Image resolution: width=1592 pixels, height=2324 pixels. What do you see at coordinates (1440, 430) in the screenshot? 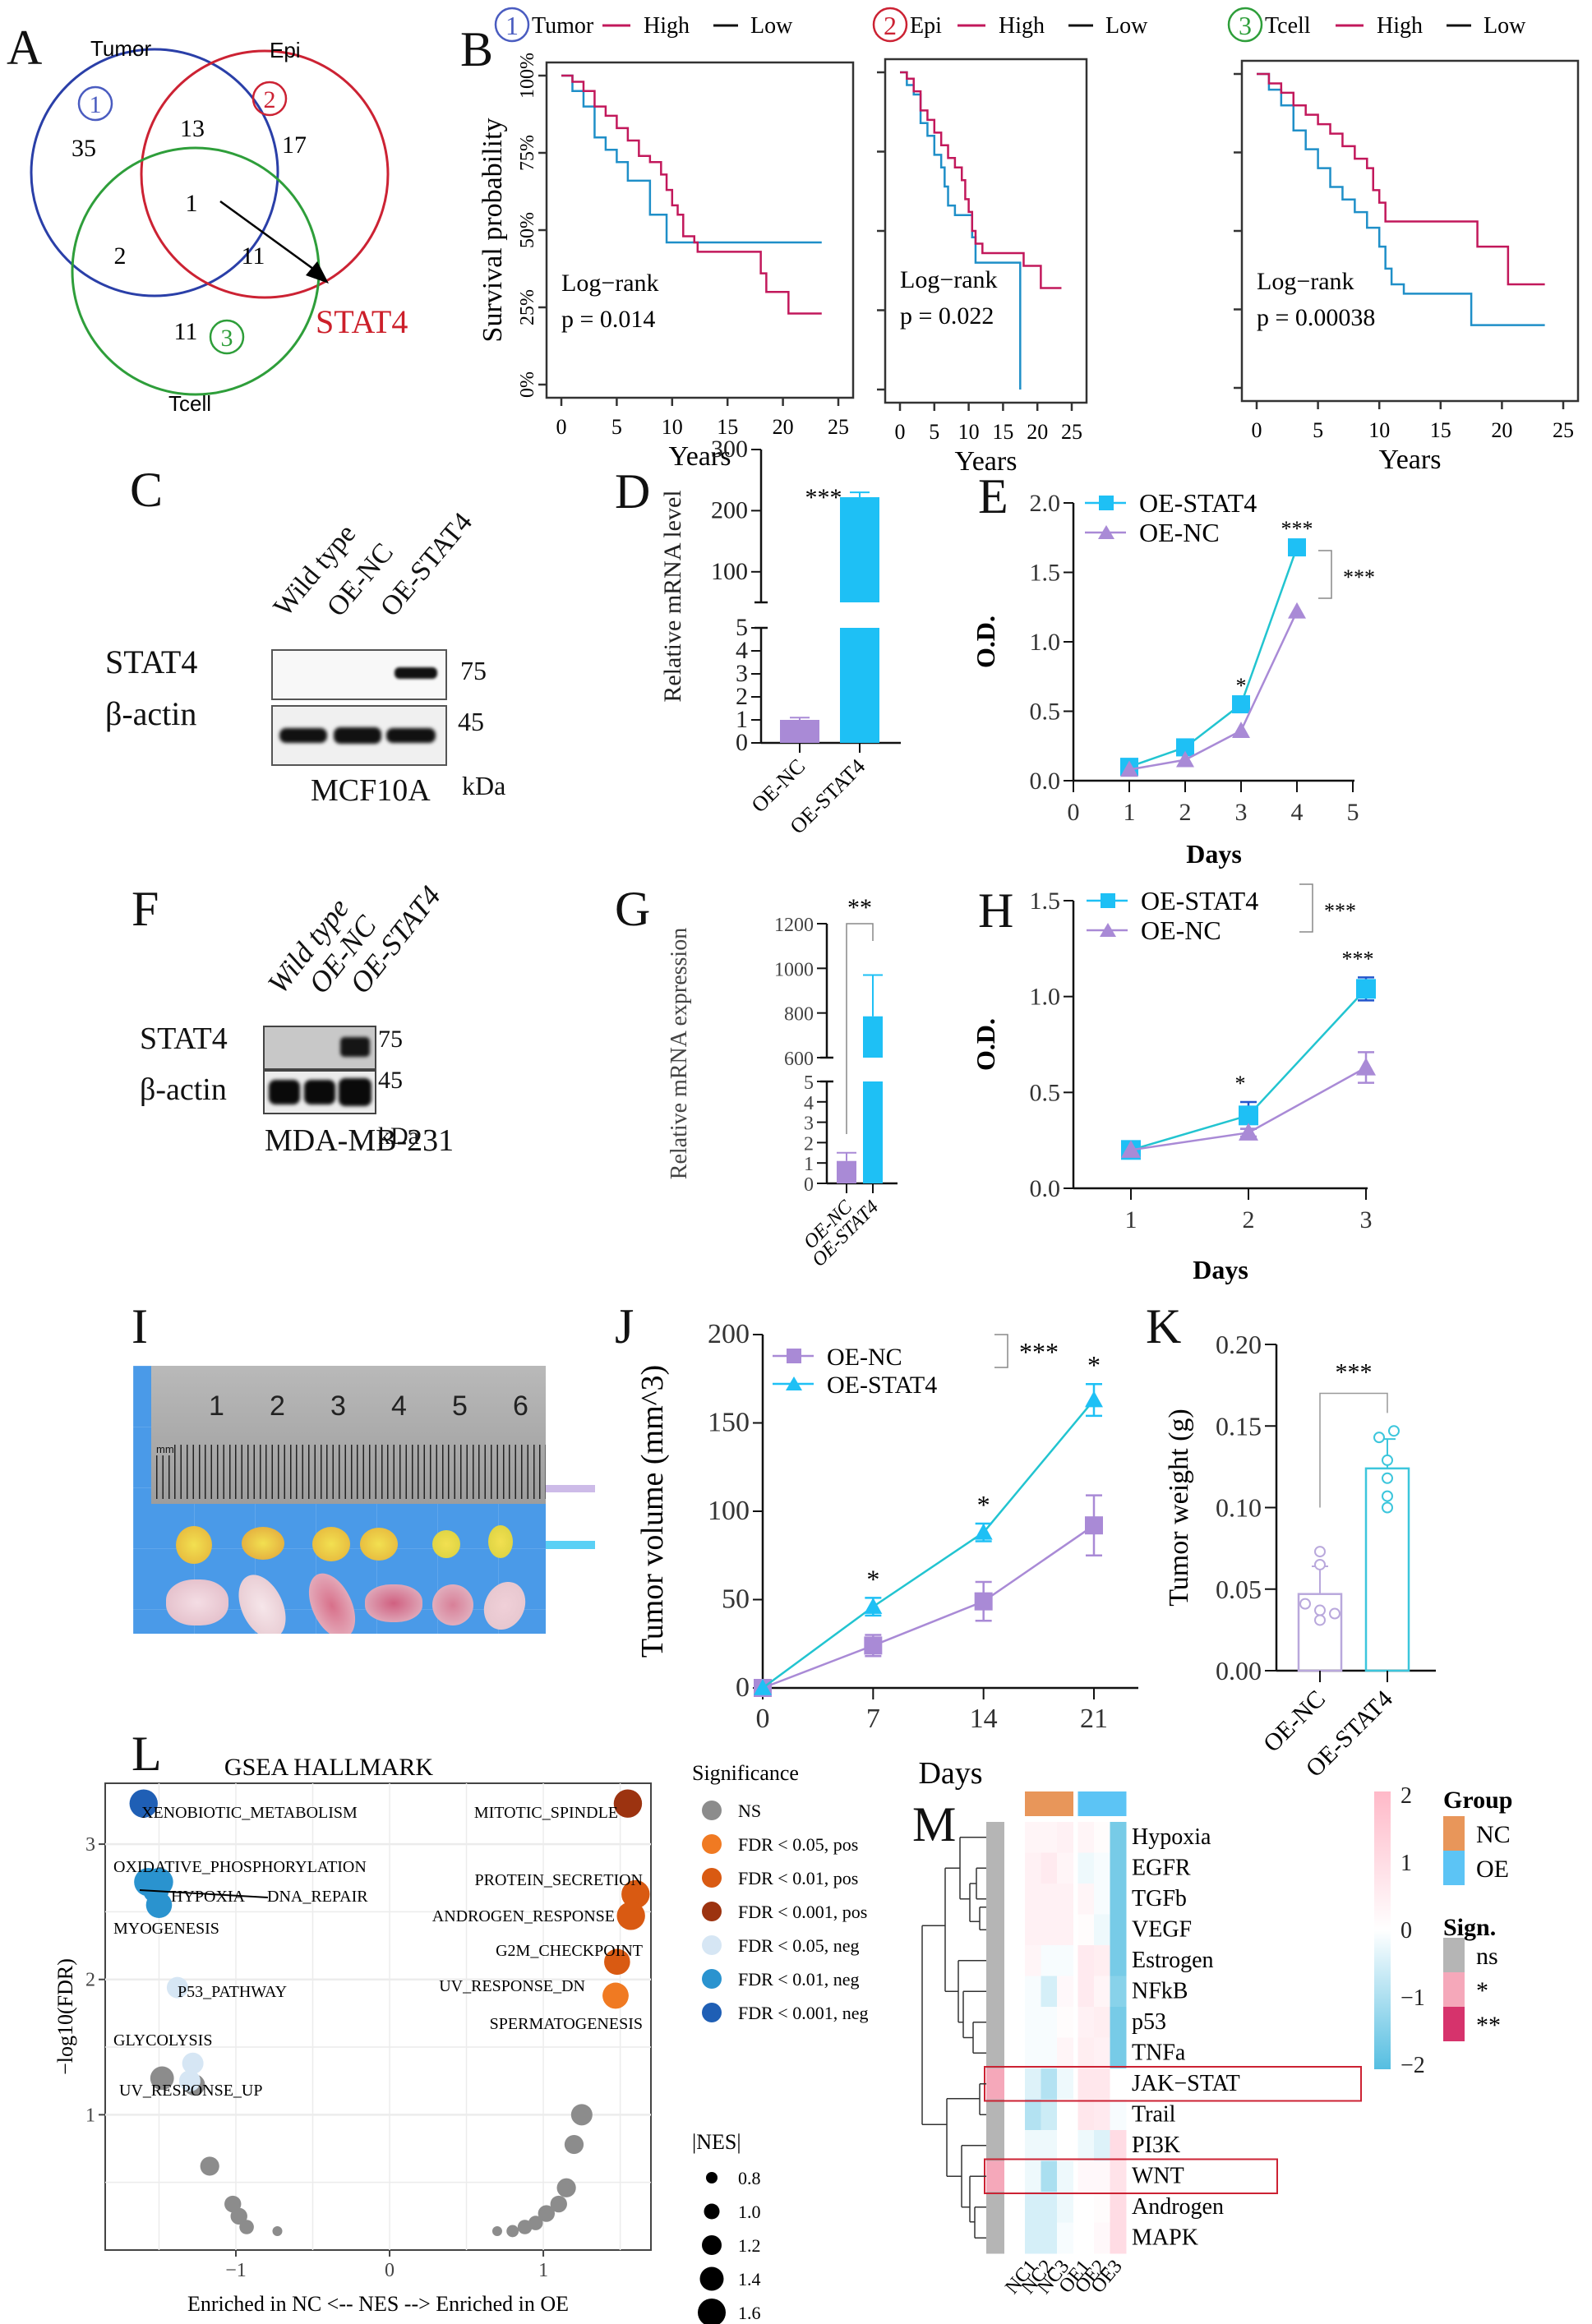
I see `x-tick-label: 15` at bounding box center [1440, 430].